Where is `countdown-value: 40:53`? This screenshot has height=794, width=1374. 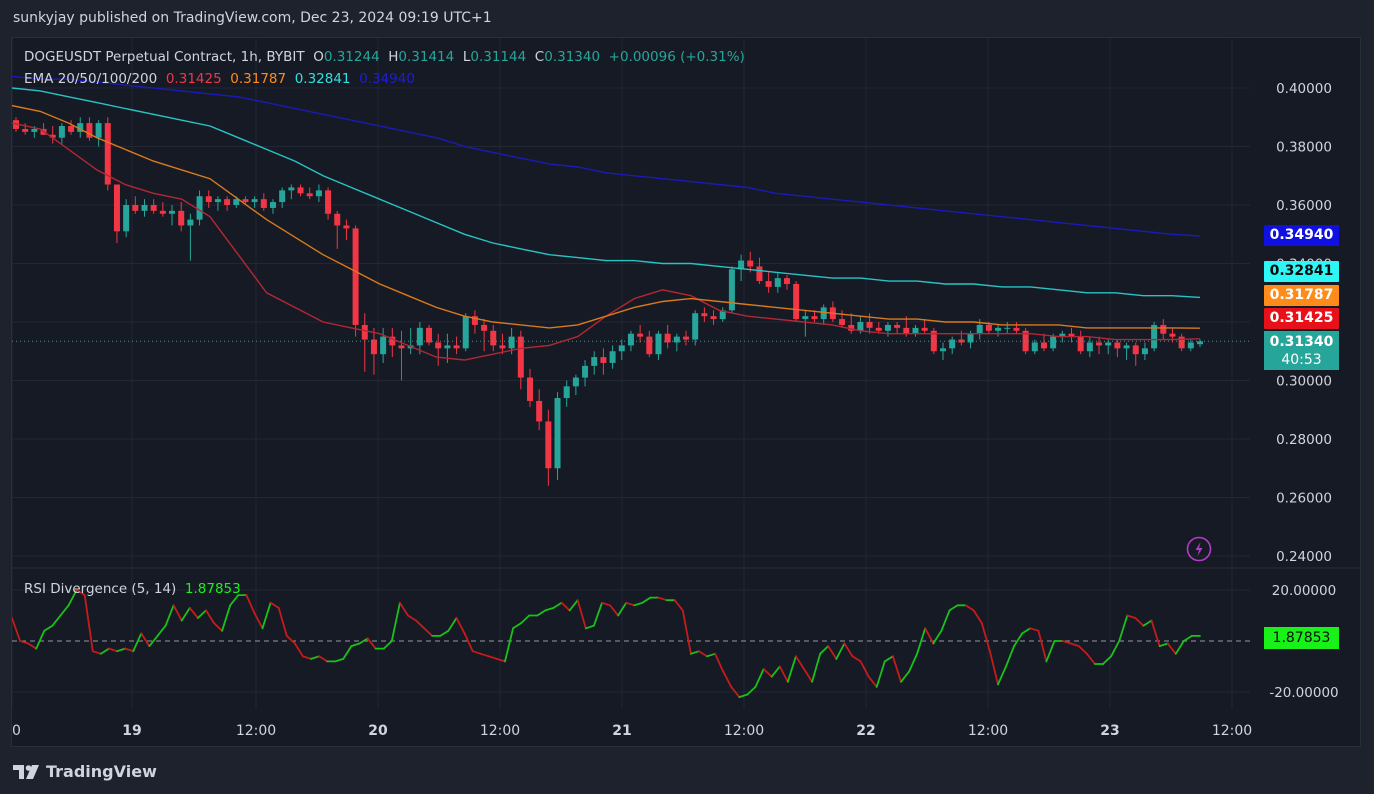
countdown-value: 40:53 is located at coordinates (1301, 360).